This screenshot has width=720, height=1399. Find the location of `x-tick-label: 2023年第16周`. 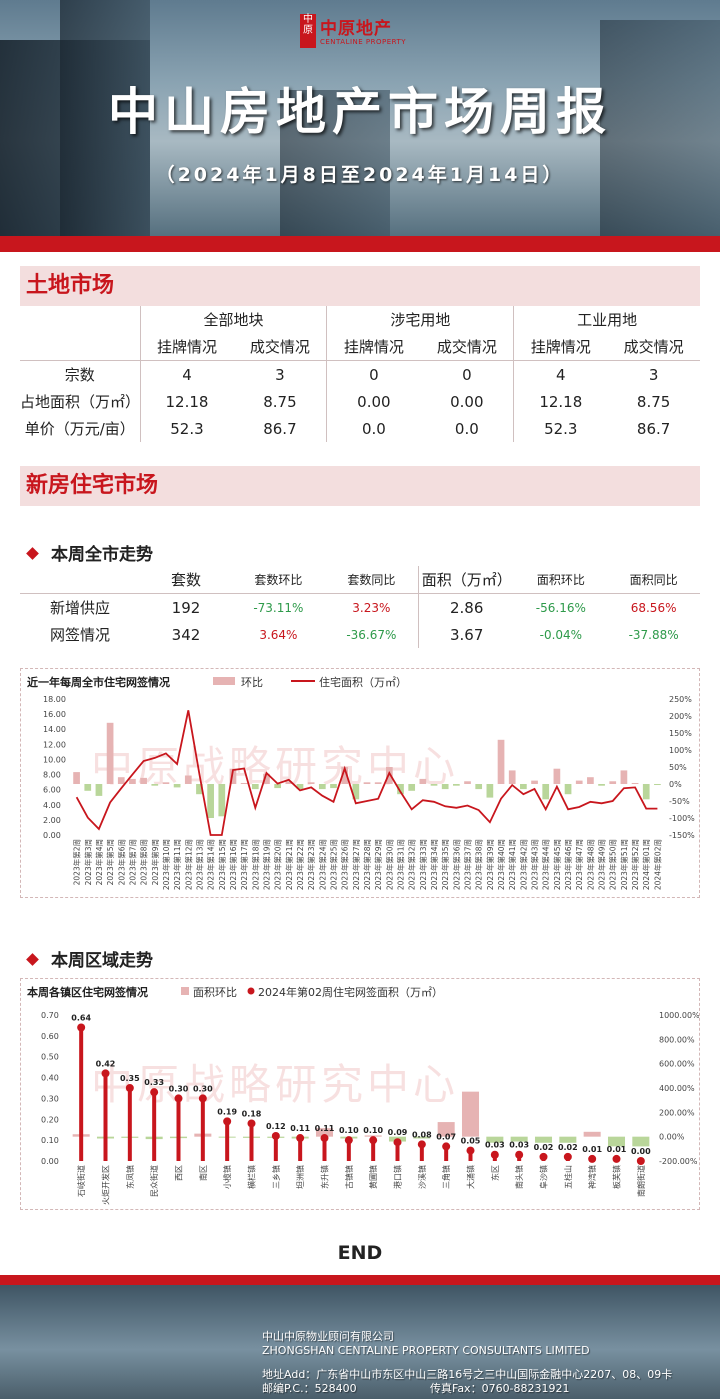

x-tick-label: 2023年第16周 is located at coordinates (233, 864).